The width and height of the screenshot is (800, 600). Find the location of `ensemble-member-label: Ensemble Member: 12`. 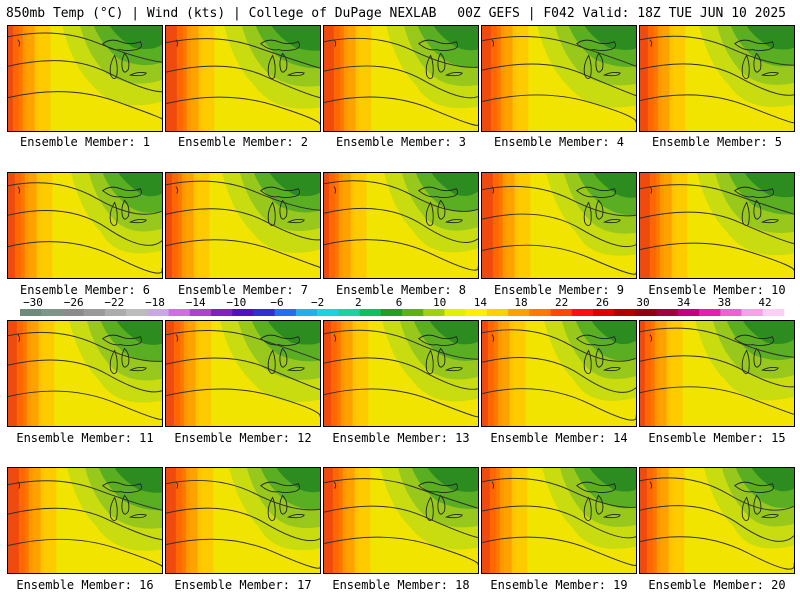

ensemble-member-label: Ensemble Member: 12 is located at coordinates (243, 438).